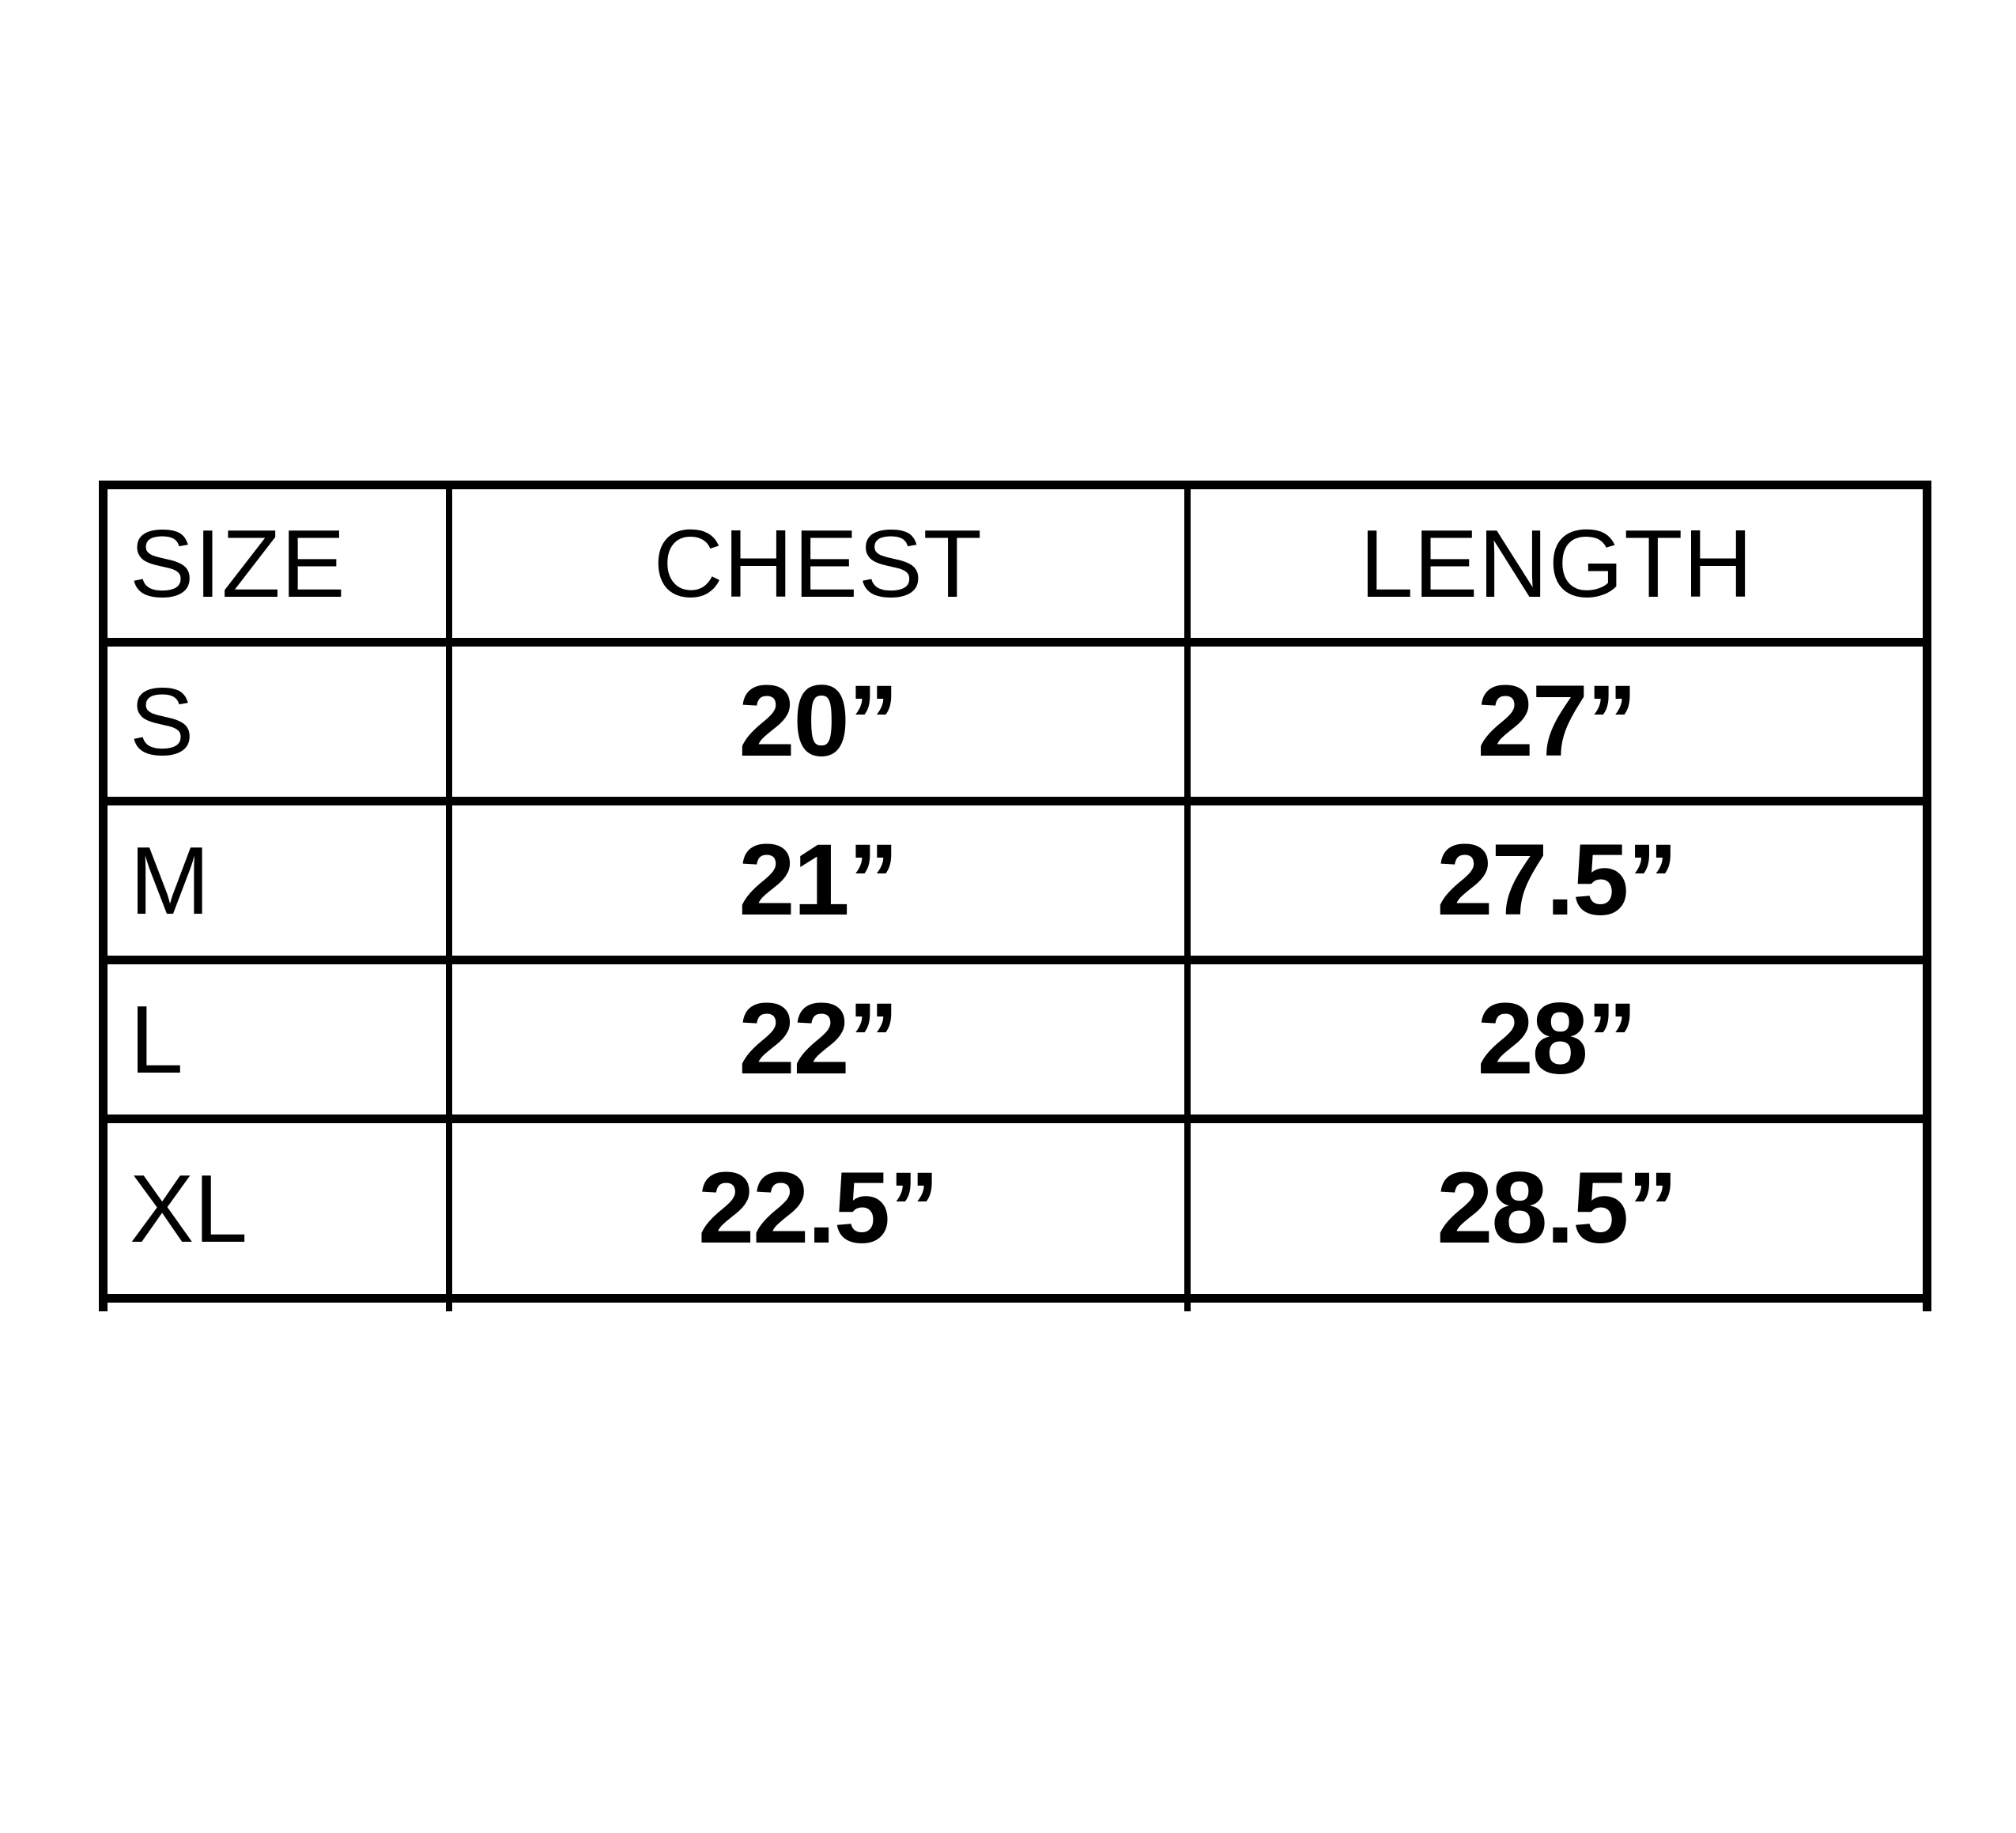  Describe the element at coordinates (1555, 564) in the screenshot. I see `column-header-length: LENGTH` at that location.